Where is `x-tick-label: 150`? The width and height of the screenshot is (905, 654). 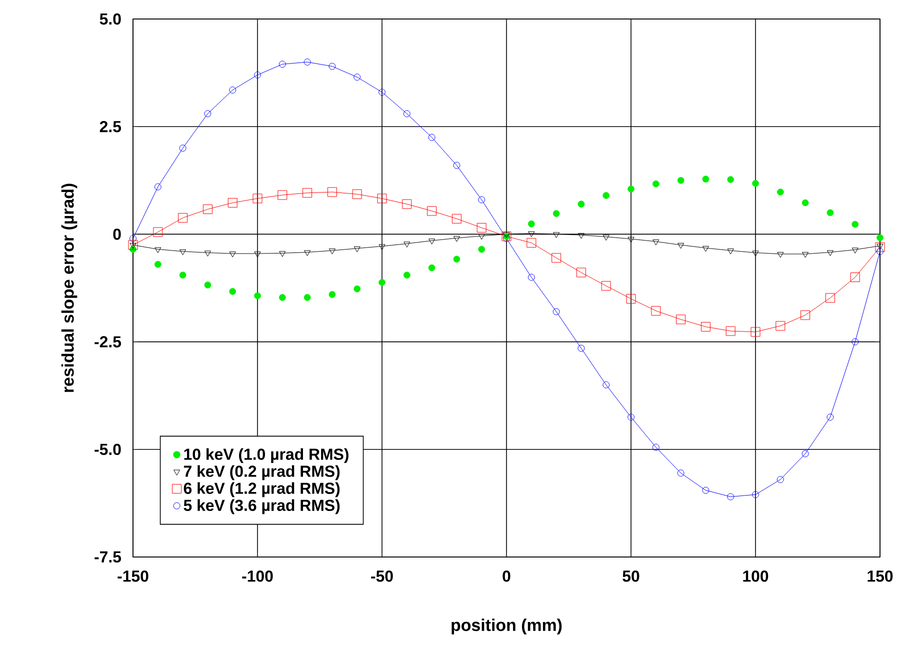 x-tick-label: 150 is located at coordinates (880, 576).